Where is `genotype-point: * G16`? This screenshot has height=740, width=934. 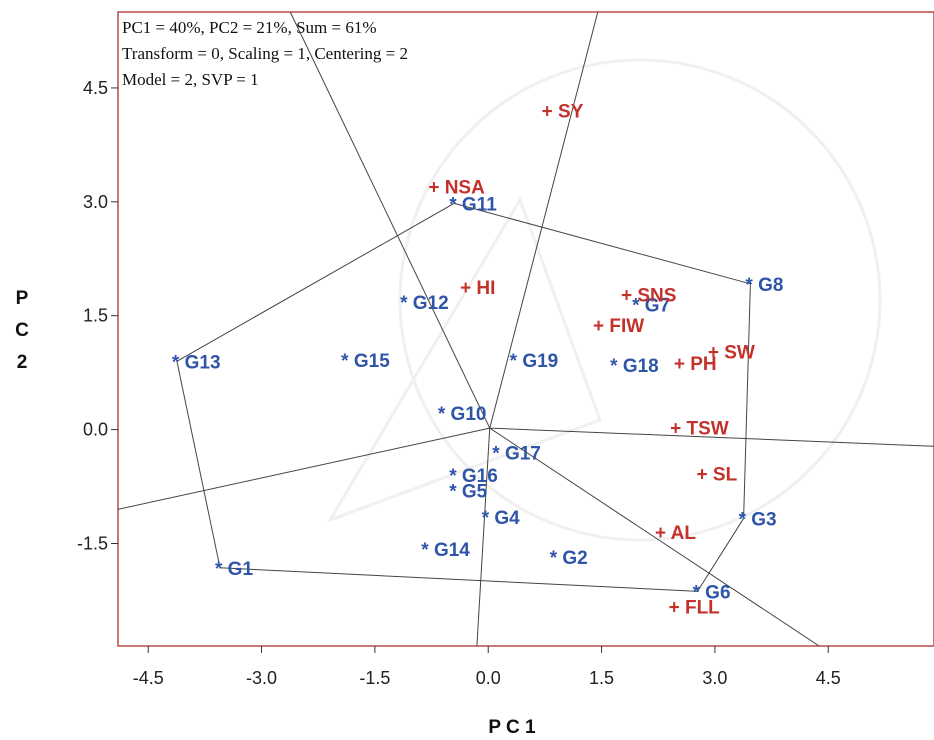
genotype-point: * G16 is located at coordinates (473, 476).